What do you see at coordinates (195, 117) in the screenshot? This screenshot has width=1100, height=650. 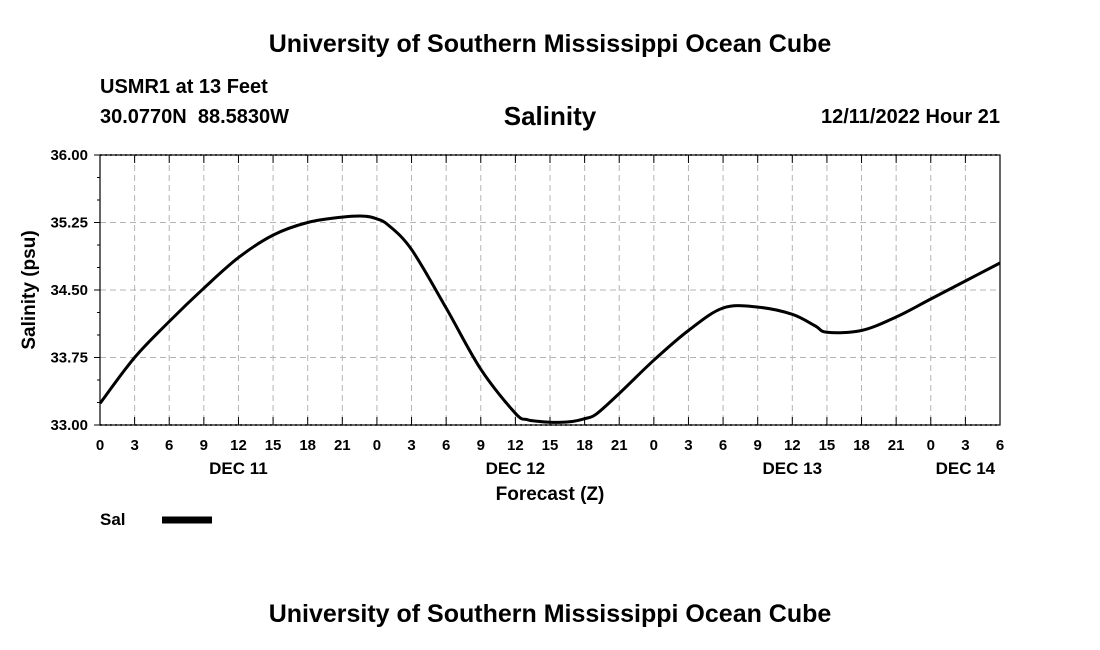 I see `station-coordinates: 30.0770N 88.5830W` at bounding box center [195, 117].